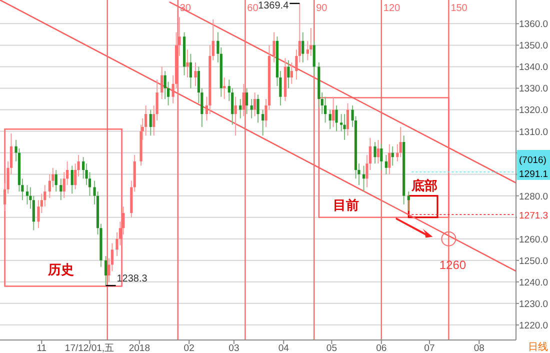 This screenshot has width=550, height=353. Describe the element at coordinates (424, 186) in the screenshot. I see `annotation: 底部` at that location.